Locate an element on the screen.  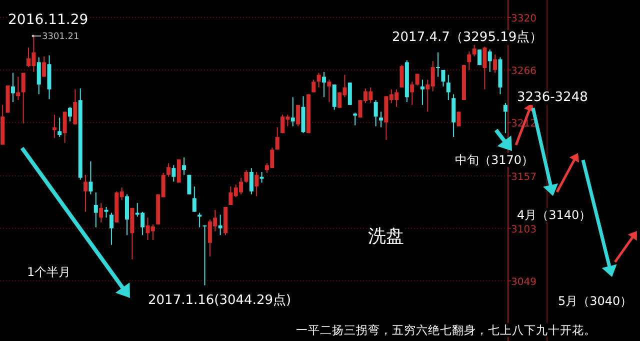
annotation: 中旬（3170） is located at coordinates (494, 160).